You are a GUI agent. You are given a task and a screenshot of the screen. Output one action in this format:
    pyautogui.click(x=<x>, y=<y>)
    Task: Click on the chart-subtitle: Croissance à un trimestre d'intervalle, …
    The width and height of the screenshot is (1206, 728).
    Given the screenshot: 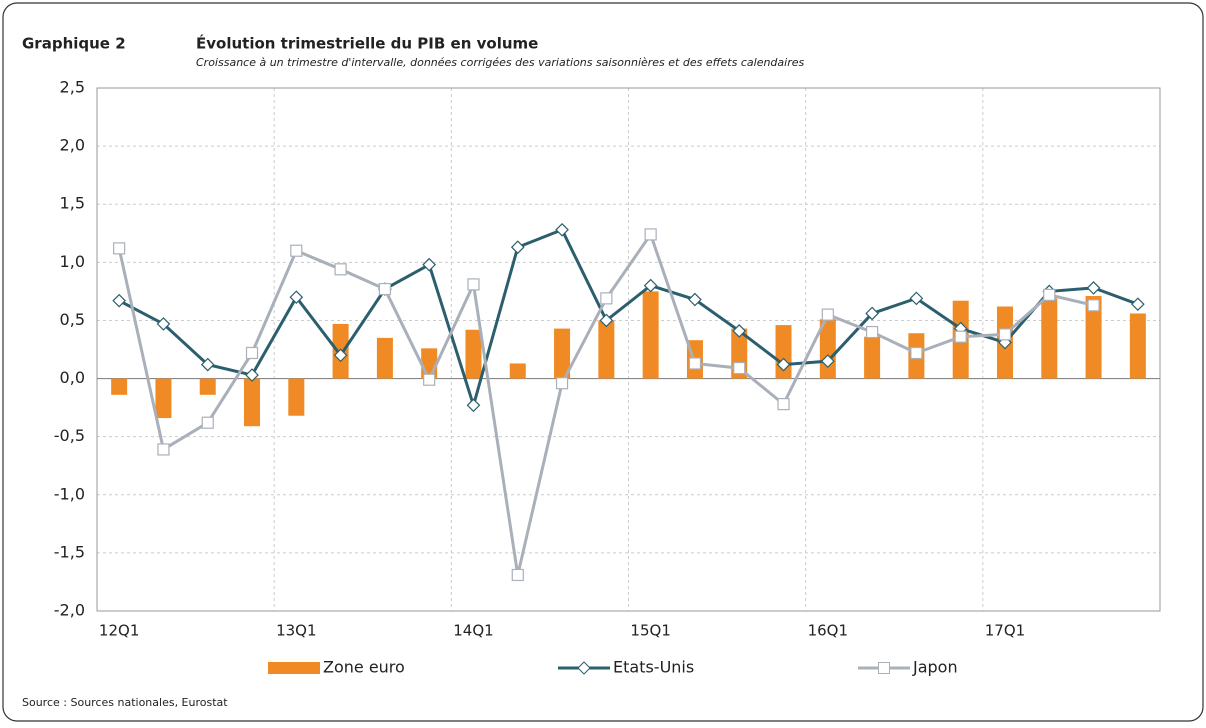 What is the action you would take?
    pyautogui.click(x=500, y=62)
    